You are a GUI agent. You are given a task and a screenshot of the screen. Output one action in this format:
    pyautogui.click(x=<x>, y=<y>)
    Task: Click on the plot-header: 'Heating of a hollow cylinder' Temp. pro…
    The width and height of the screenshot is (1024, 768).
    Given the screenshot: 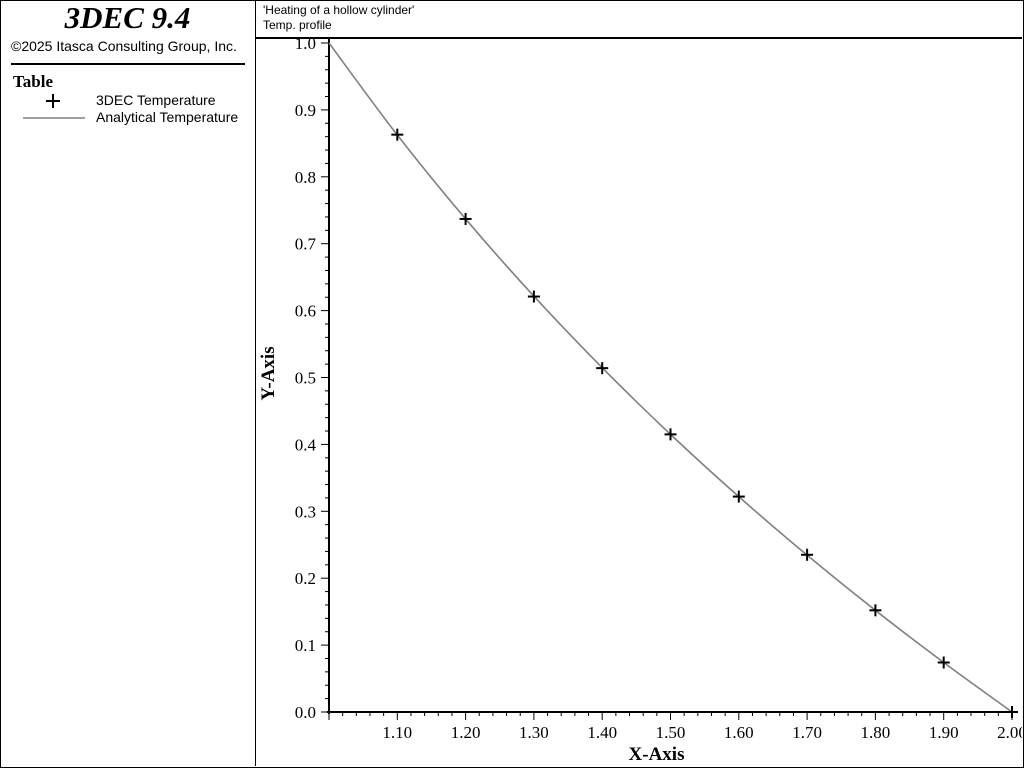 What is the action you would take?
    pyautogui.click(x=639, y=19)
    